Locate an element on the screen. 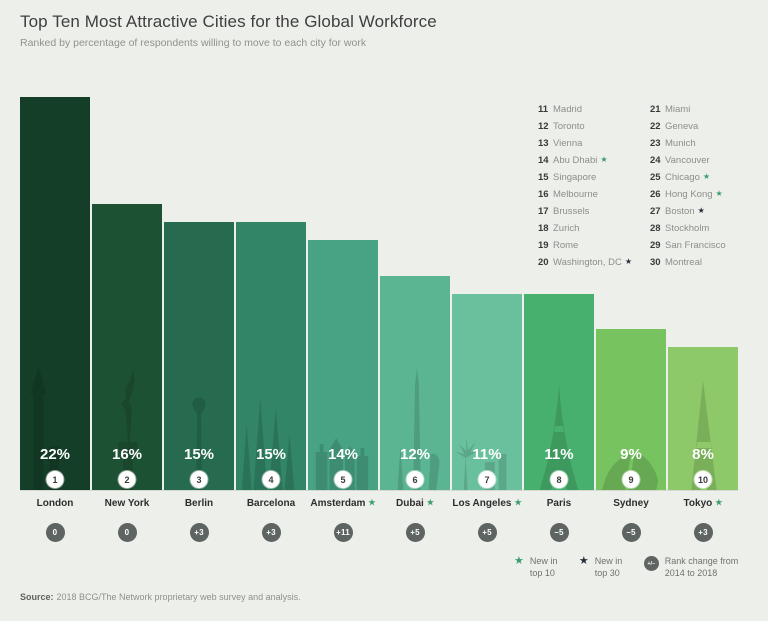 Image resolution: width=768 pixels, height=621 pixels. legend-item-1: ★ New in top 10 is located at coordinates (539, 567).